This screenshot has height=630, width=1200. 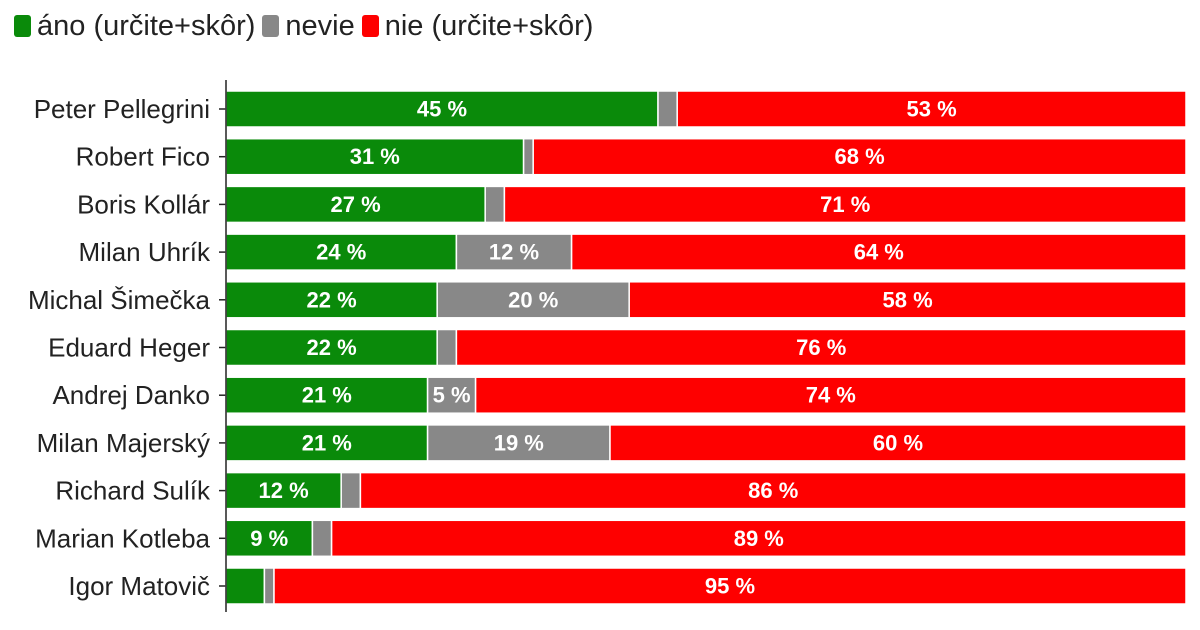 I want to click on category-label: Milan Majerský, so click(x=123, y=443).